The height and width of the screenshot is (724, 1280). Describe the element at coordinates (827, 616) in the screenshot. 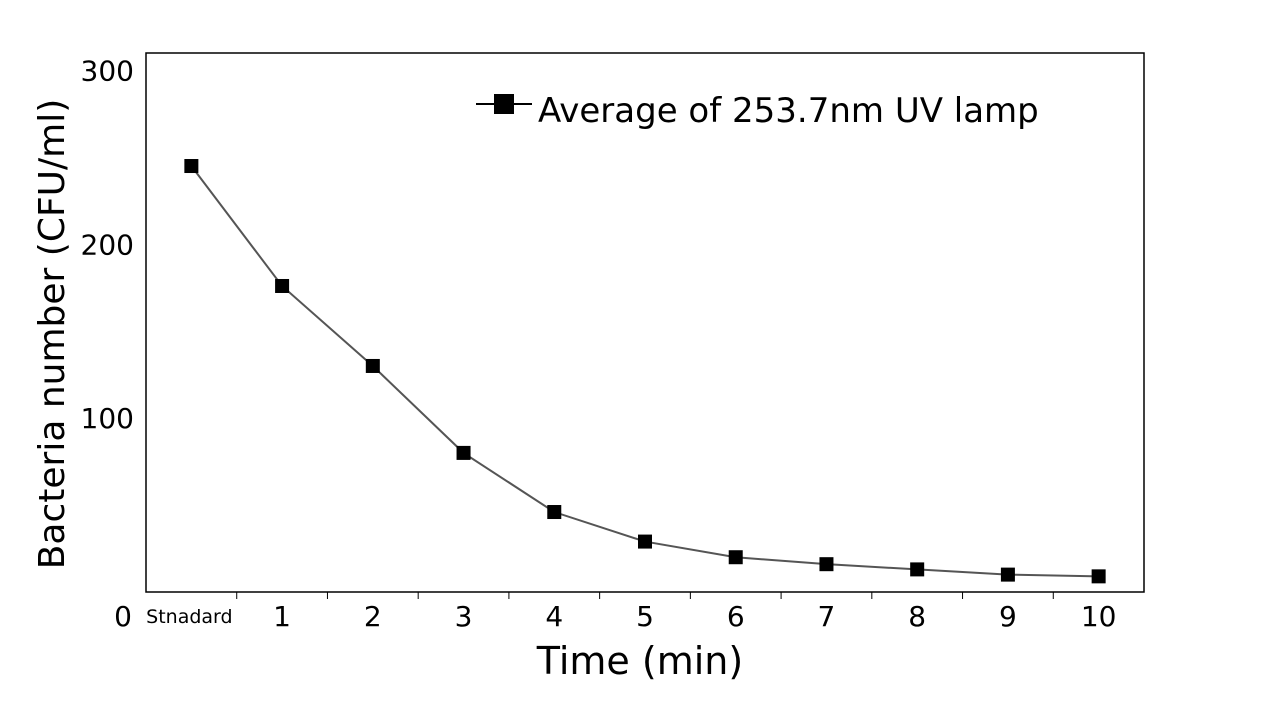

I see `x-tick-label-7: 7` at that location.